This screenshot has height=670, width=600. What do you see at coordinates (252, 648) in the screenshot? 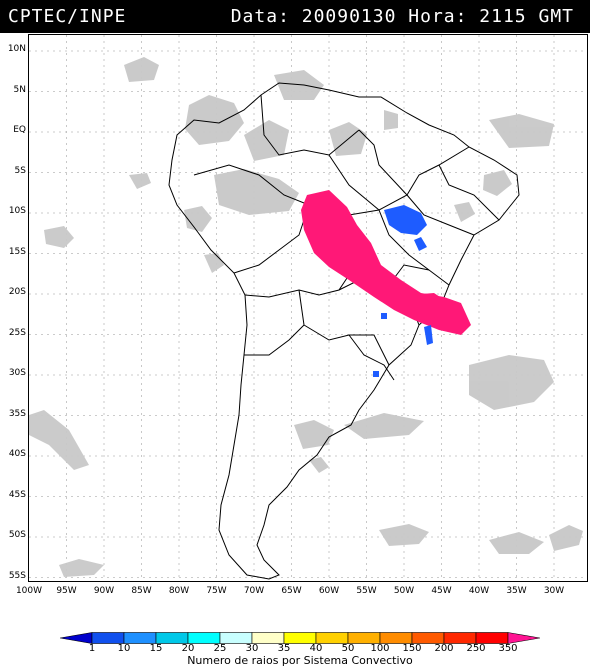
I see `colorbar-tick-label: 30` at bounding box center [252, 648].